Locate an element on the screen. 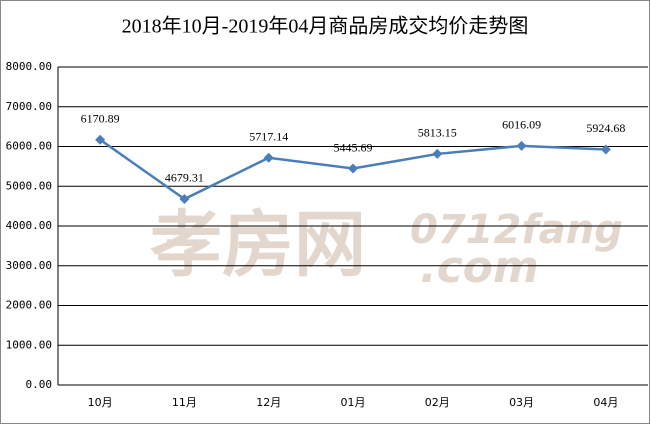 This screenshot has height=424, width=650. y-tick-label: 7000.00 is located at coordinates (29, 106).